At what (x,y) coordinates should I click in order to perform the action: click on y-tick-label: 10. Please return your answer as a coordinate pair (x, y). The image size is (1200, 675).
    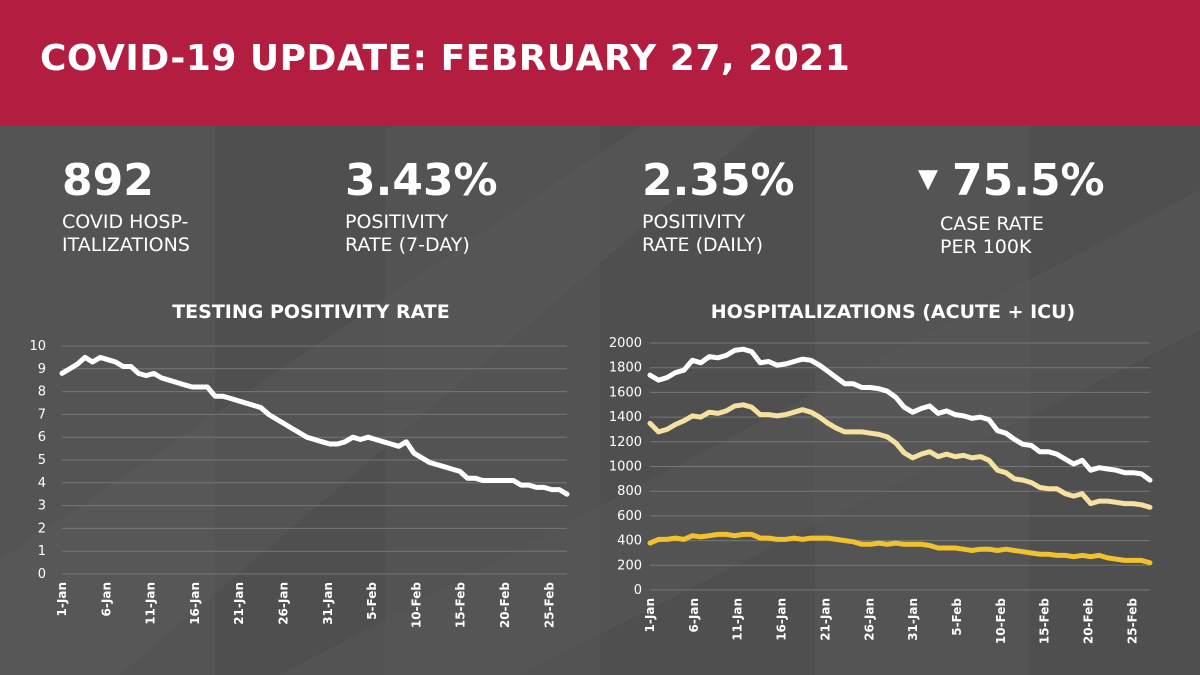
    Looking at the image, I should click on (37, 346).